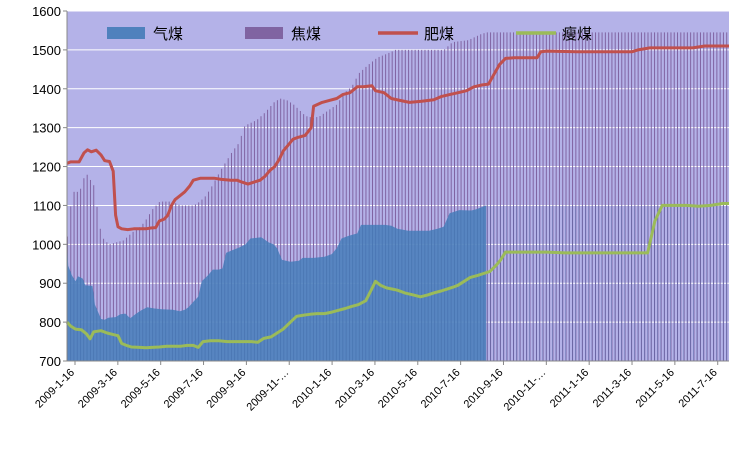 The image size is (753, 451). Describe the element at coordinates (55, 389) in the screenshot. I see `x-tick-label: 2009-1-16` at that location.